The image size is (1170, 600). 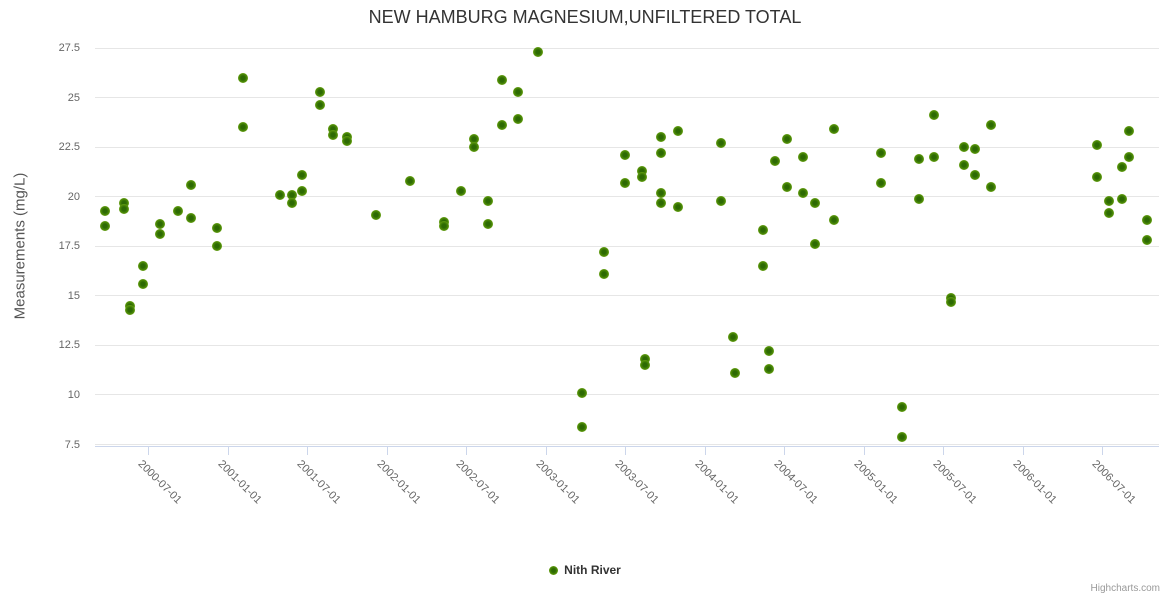 What do you see at coordinates (554, 570) in the screenshot?
I see `legend-marker-icon` at bounding box center [554, 570].